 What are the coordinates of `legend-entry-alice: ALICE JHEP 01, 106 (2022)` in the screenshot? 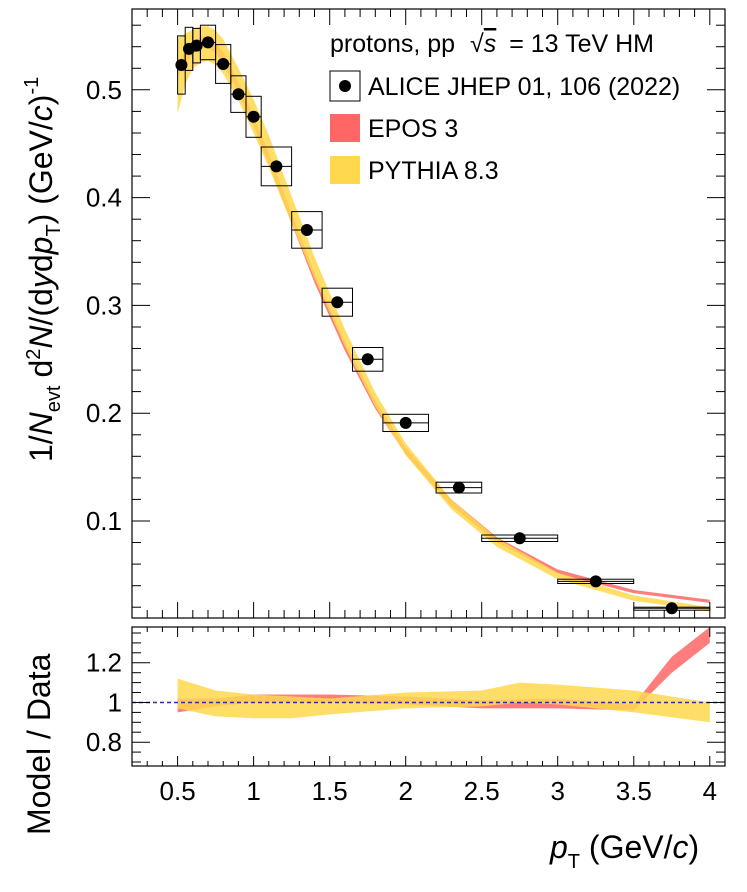 It's located at (524, 87).